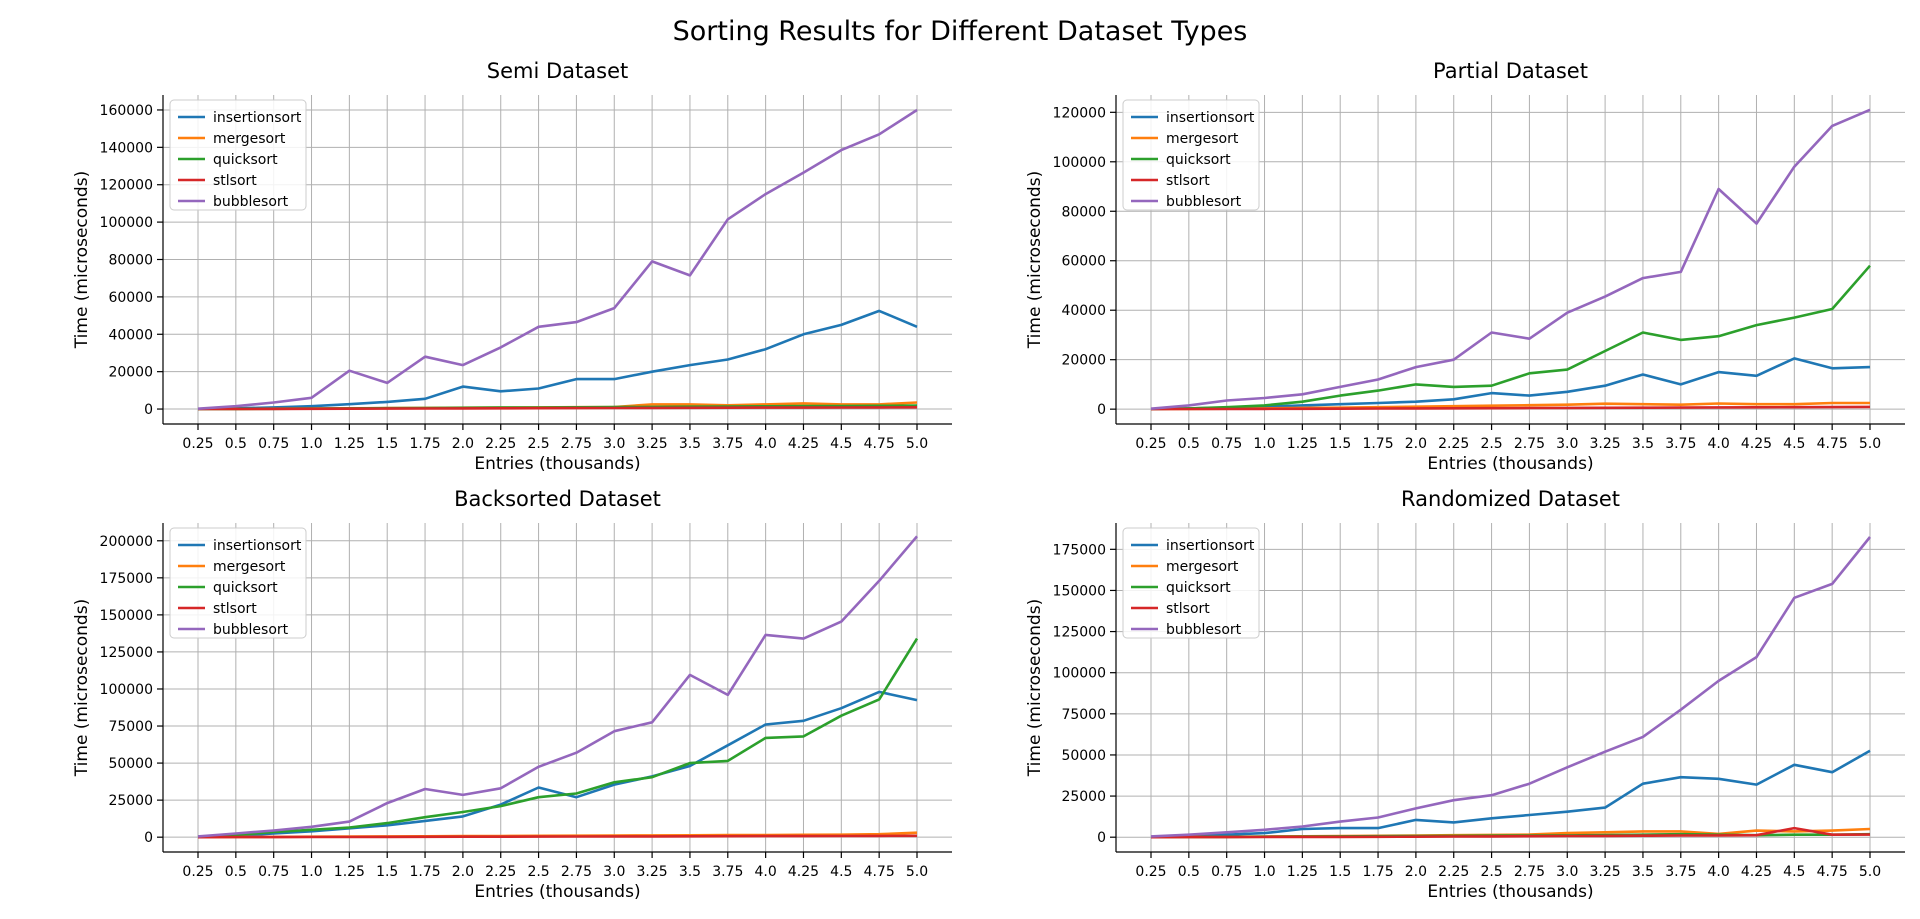 The height and width of the screenshot is (919, 1920). What do you see at coordinates (126, 111) in the screenshot?
I see `y-tick-label: 160000` at bounding box center [126, 111].